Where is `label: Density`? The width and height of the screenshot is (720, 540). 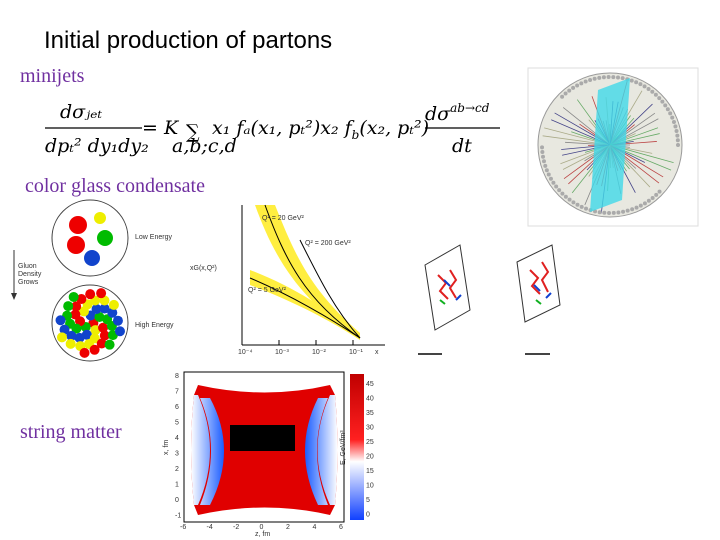
label: Density is located at coordinates (30, 274).